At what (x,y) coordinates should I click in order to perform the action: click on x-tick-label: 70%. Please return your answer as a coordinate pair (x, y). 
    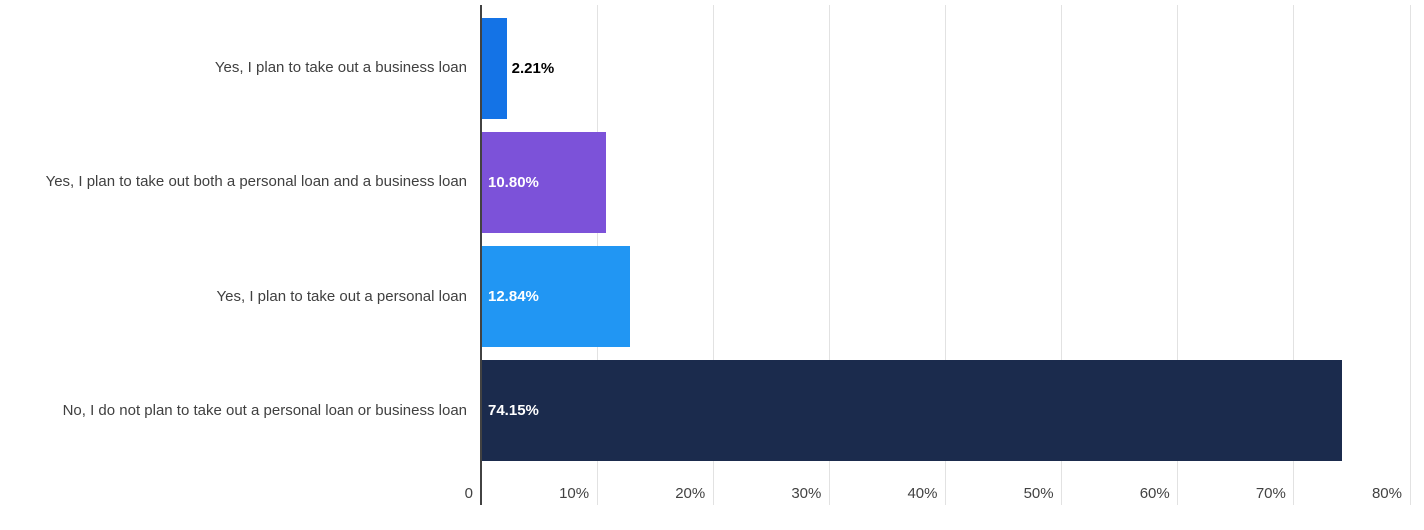
    Looking at the image, I should click on (1270, 493).